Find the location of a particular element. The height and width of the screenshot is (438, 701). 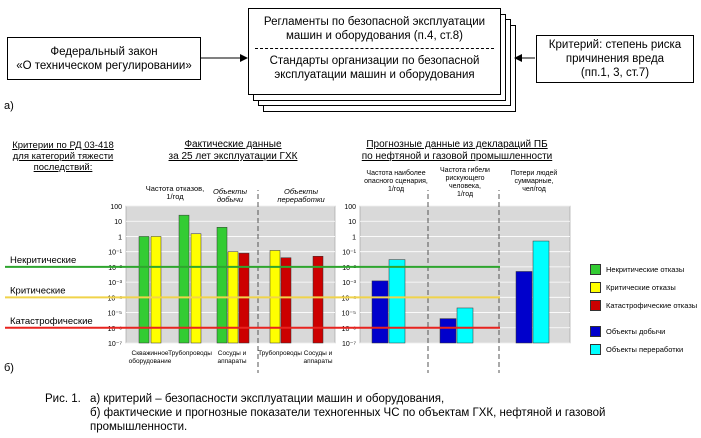

standards-line1: Стандарты организации по безопасной is located at coordinates (374, 61).